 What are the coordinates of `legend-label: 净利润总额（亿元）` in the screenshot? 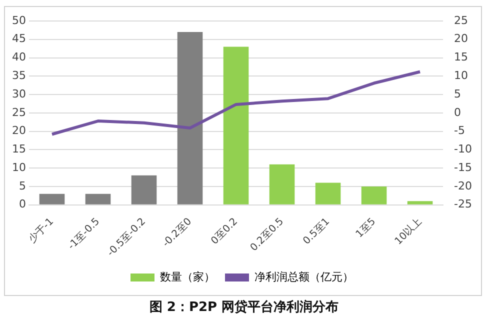 It's located at (304, 277).